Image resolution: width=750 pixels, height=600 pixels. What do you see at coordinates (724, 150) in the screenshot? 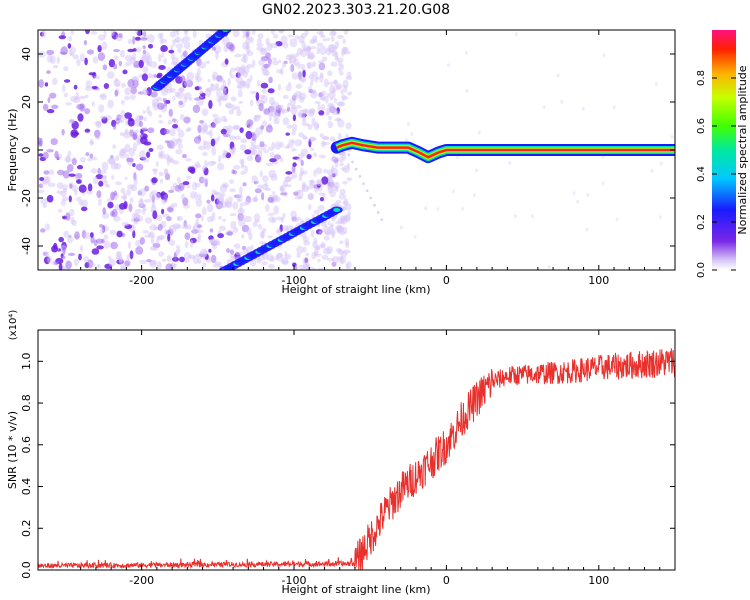
I see `colorbar-gradient` at bounding box center [724, 150].